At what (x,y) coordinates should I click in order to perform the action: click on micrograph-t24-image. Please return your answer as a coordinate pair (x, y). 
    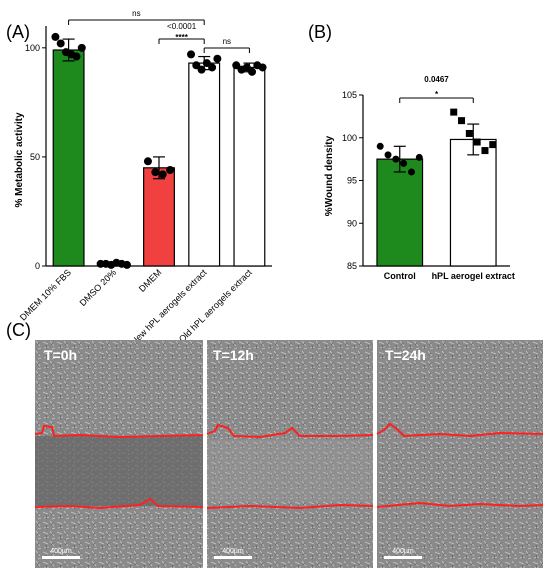
    Looking at the image, I should click on (460, 454).